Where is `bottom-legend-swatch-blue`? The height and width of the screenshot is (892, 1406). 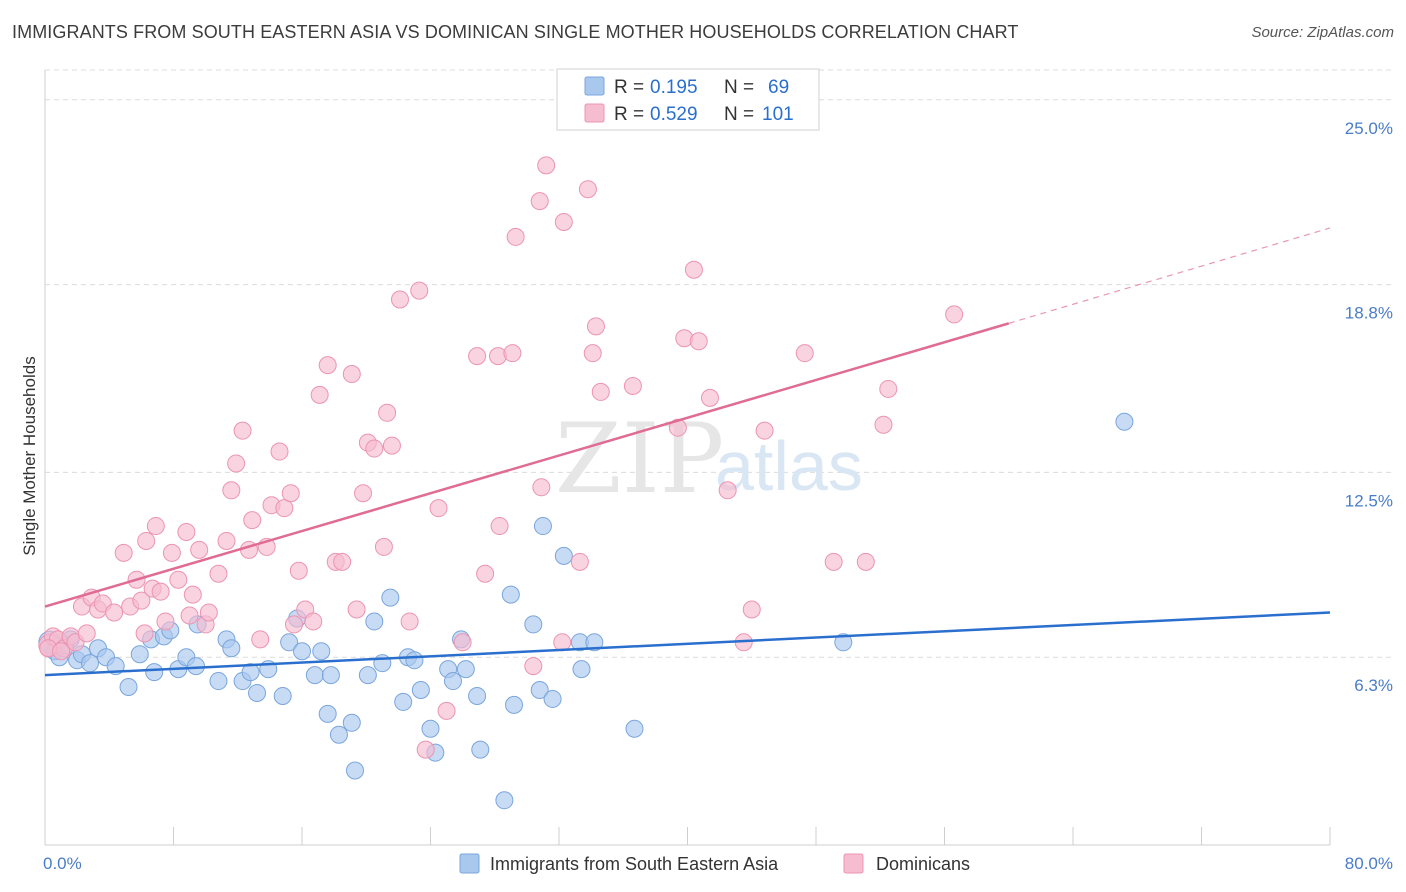
bottom-legend-swatch-blue is located at coordinates (469, 863).